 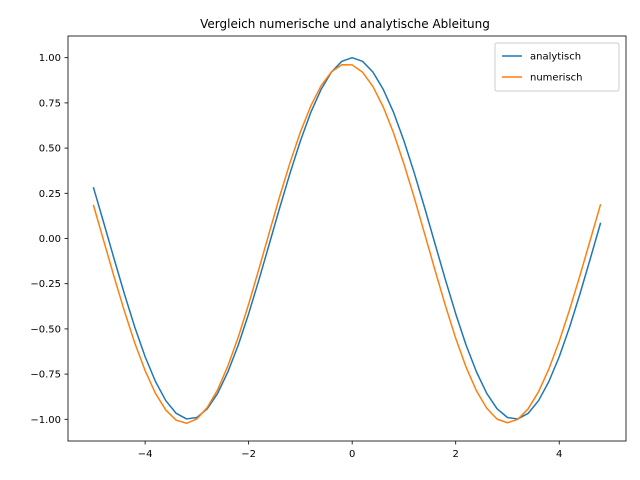 I want to click on y-tick-label: 0.50, so click(x=50, y=149).